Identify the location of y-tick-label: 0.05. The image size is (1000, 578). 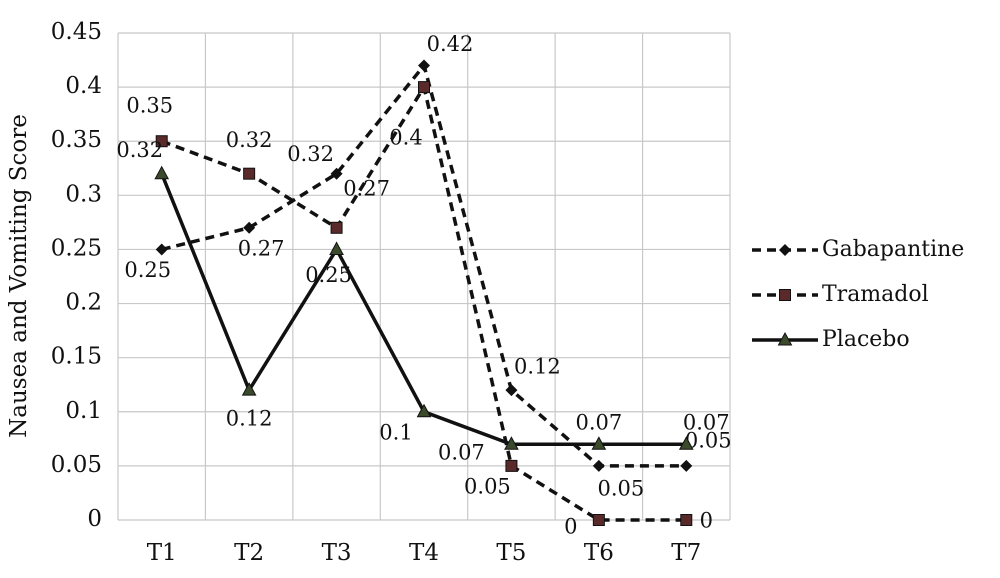
(76, 465).